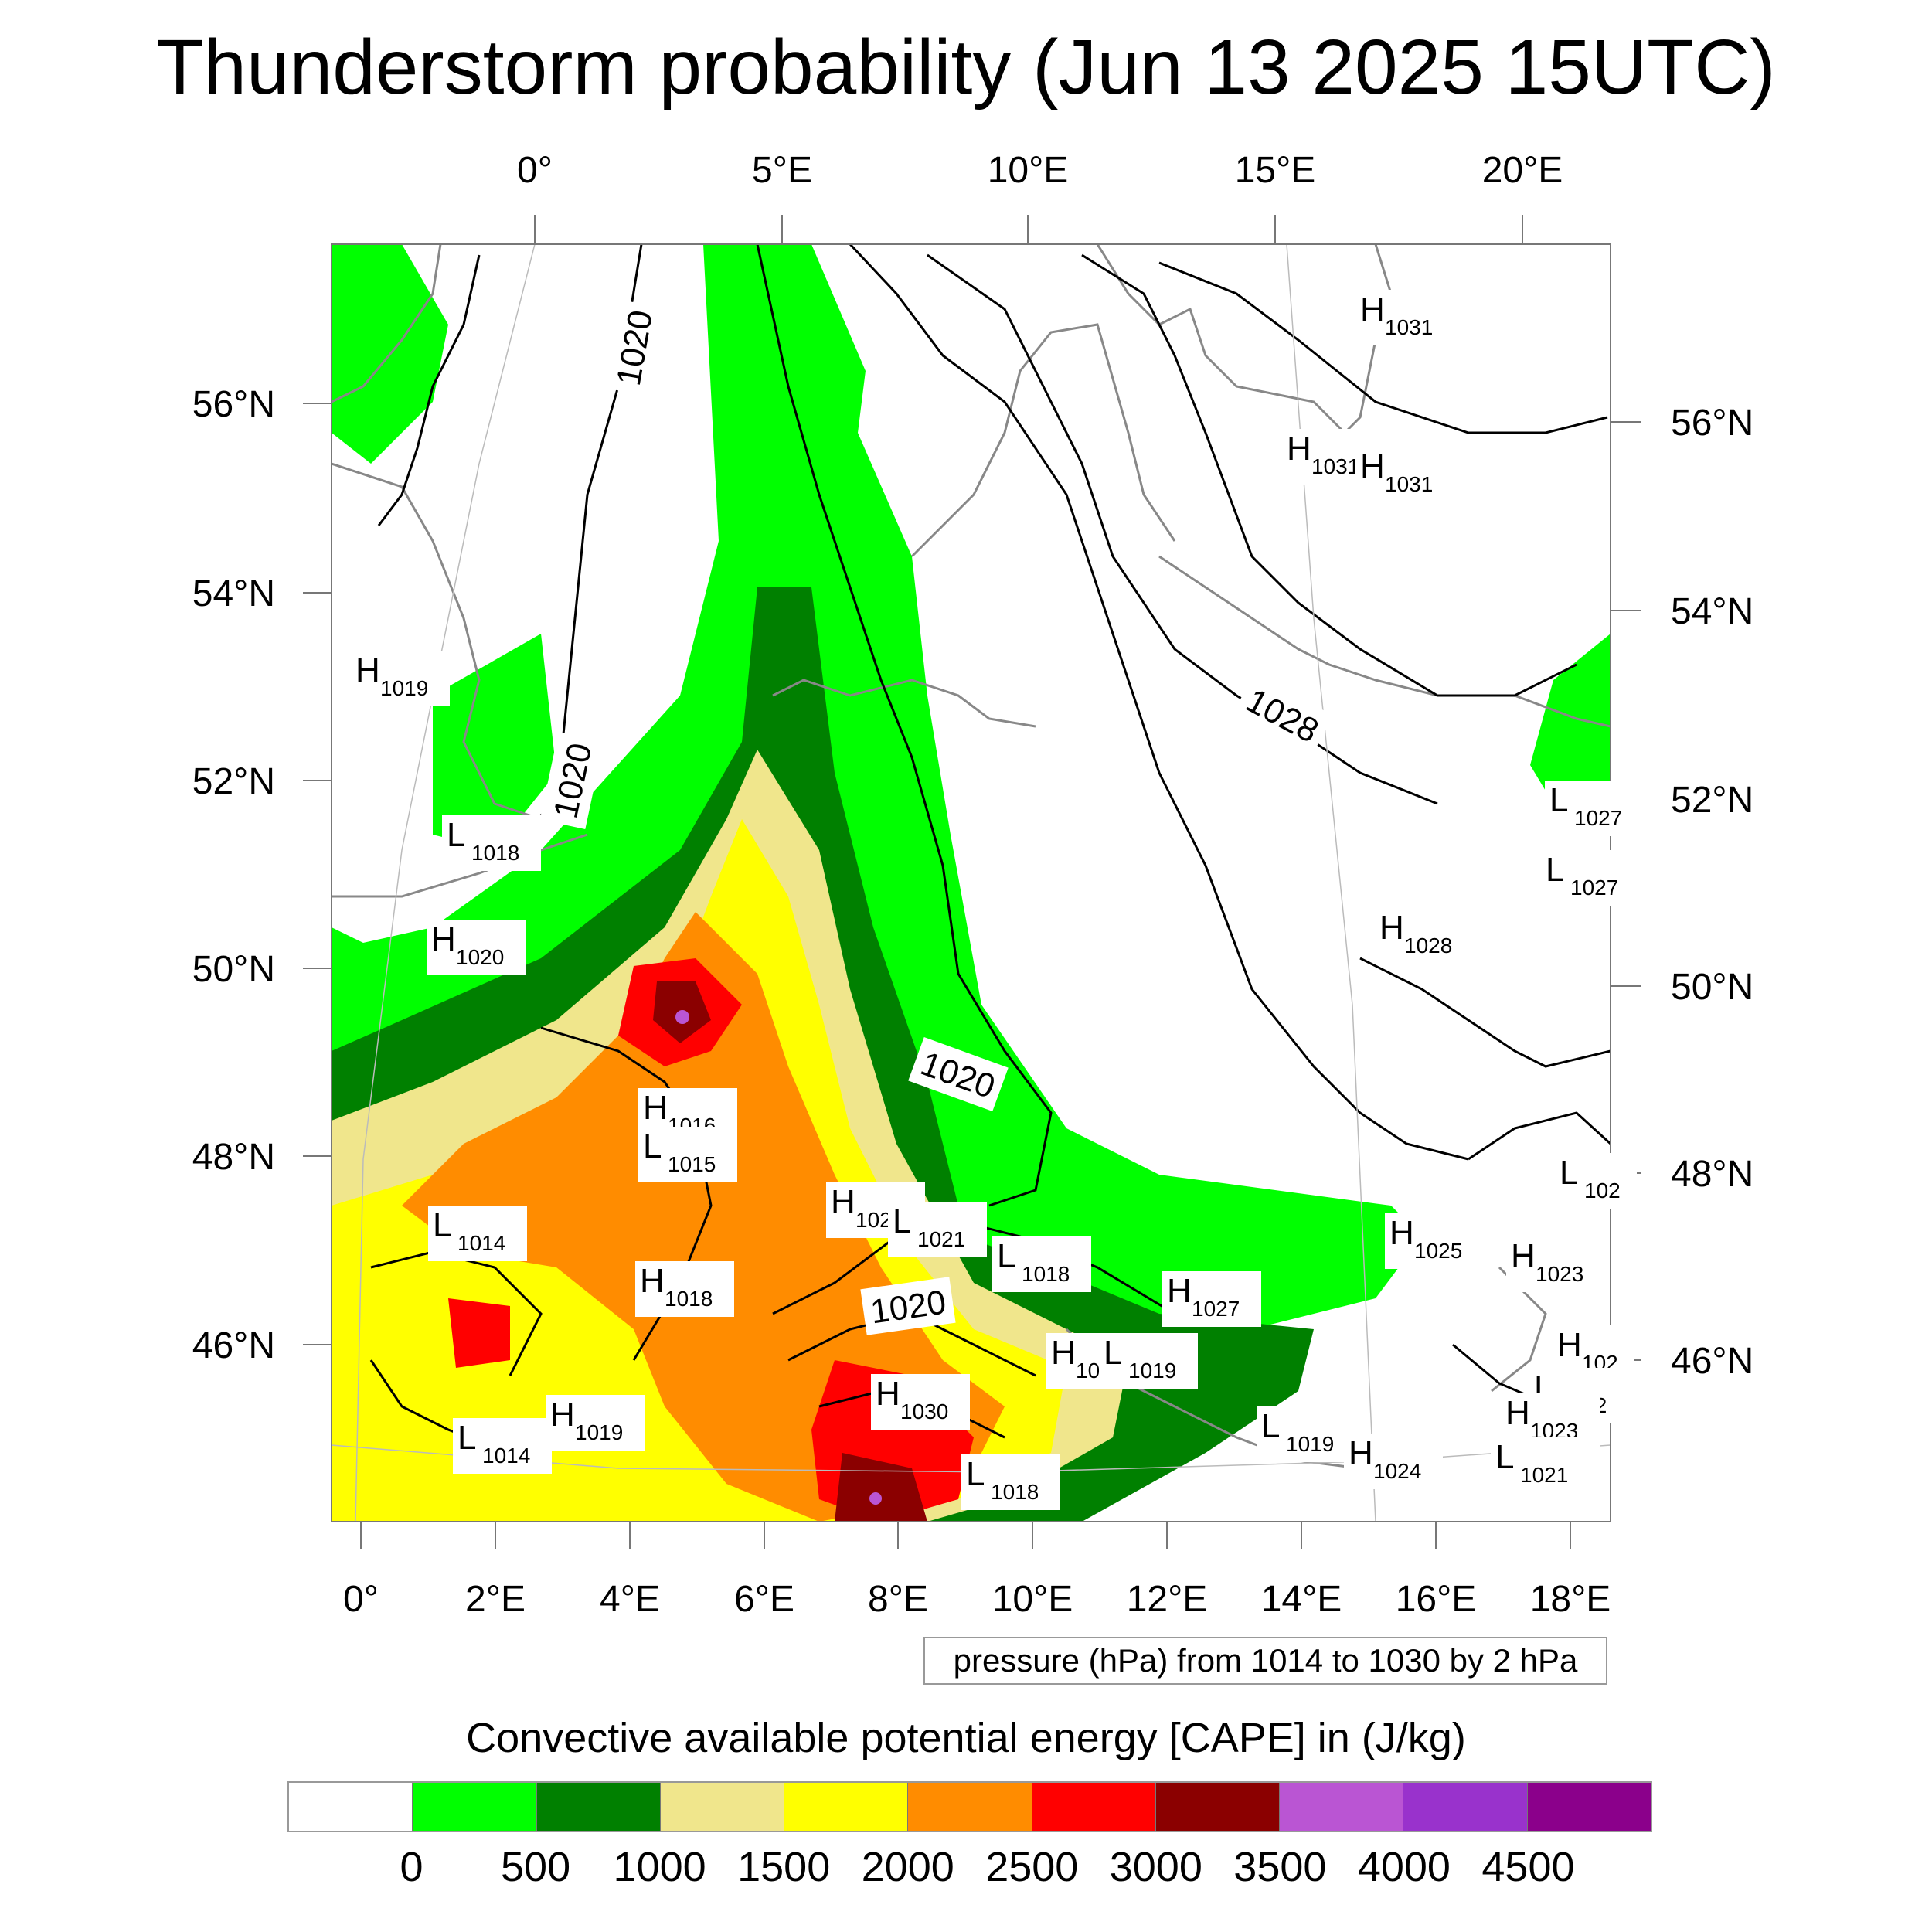 This screenshot has width=1932, height=1932. Describe the element at coordinates (1276, 170) in the screenshot. I see `top-axis-label: 15°E` at that location.